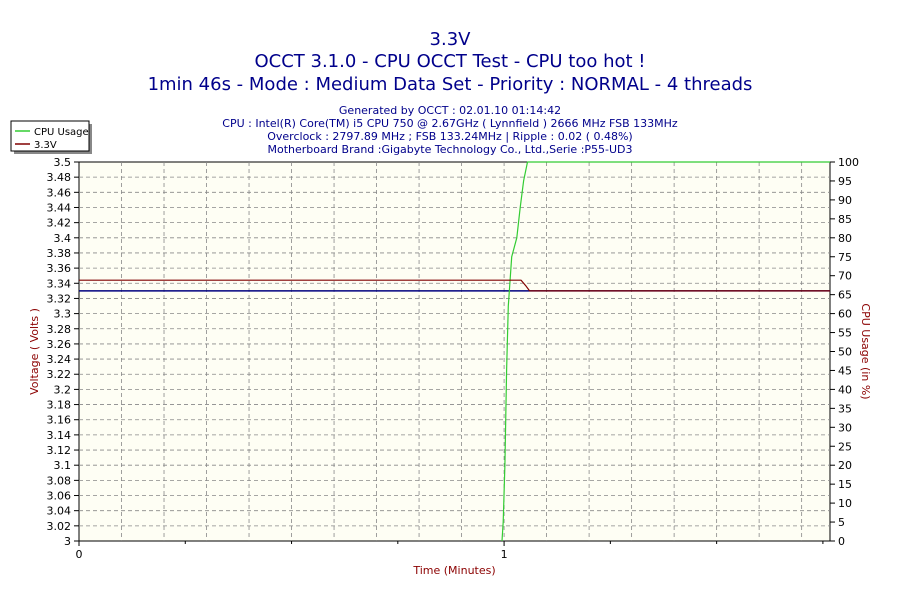 The image size is (900, 600). I want to click on y-left-tick-label: 3.16, so click(59, 420).